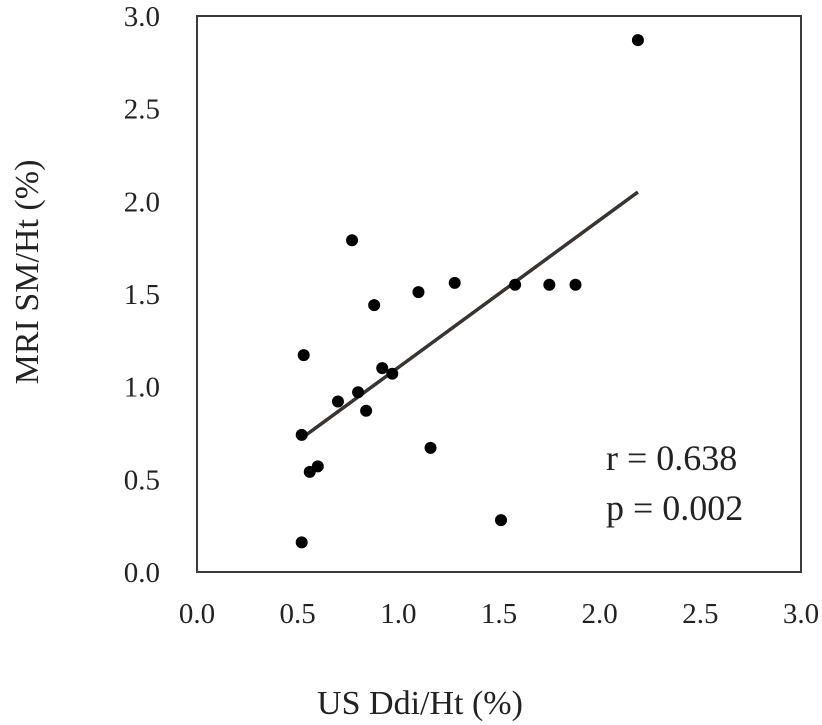 The image size is (822, 725). I want to click on y-tick-label: 1.5, so click(142, 295).